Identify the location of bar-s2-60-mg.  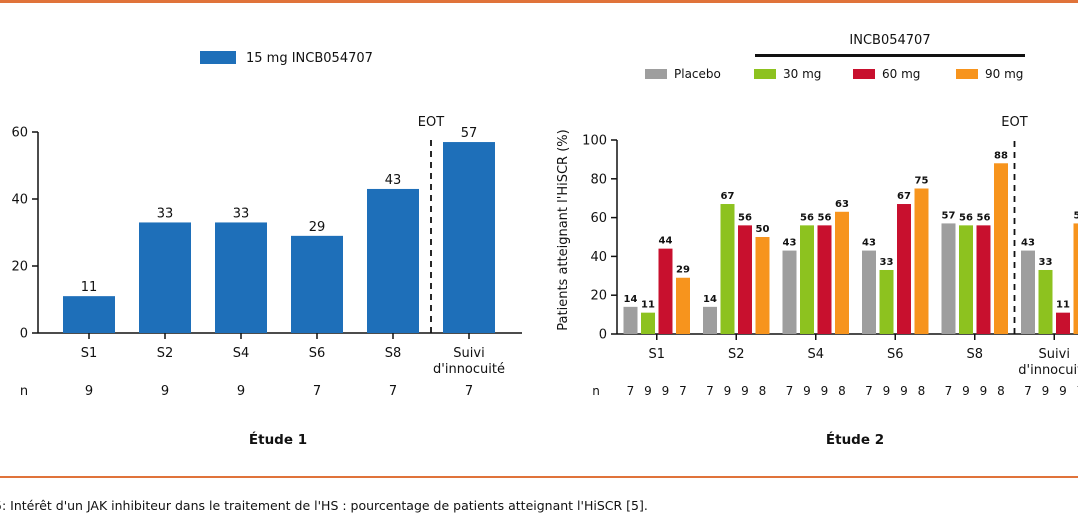
(745, 279).